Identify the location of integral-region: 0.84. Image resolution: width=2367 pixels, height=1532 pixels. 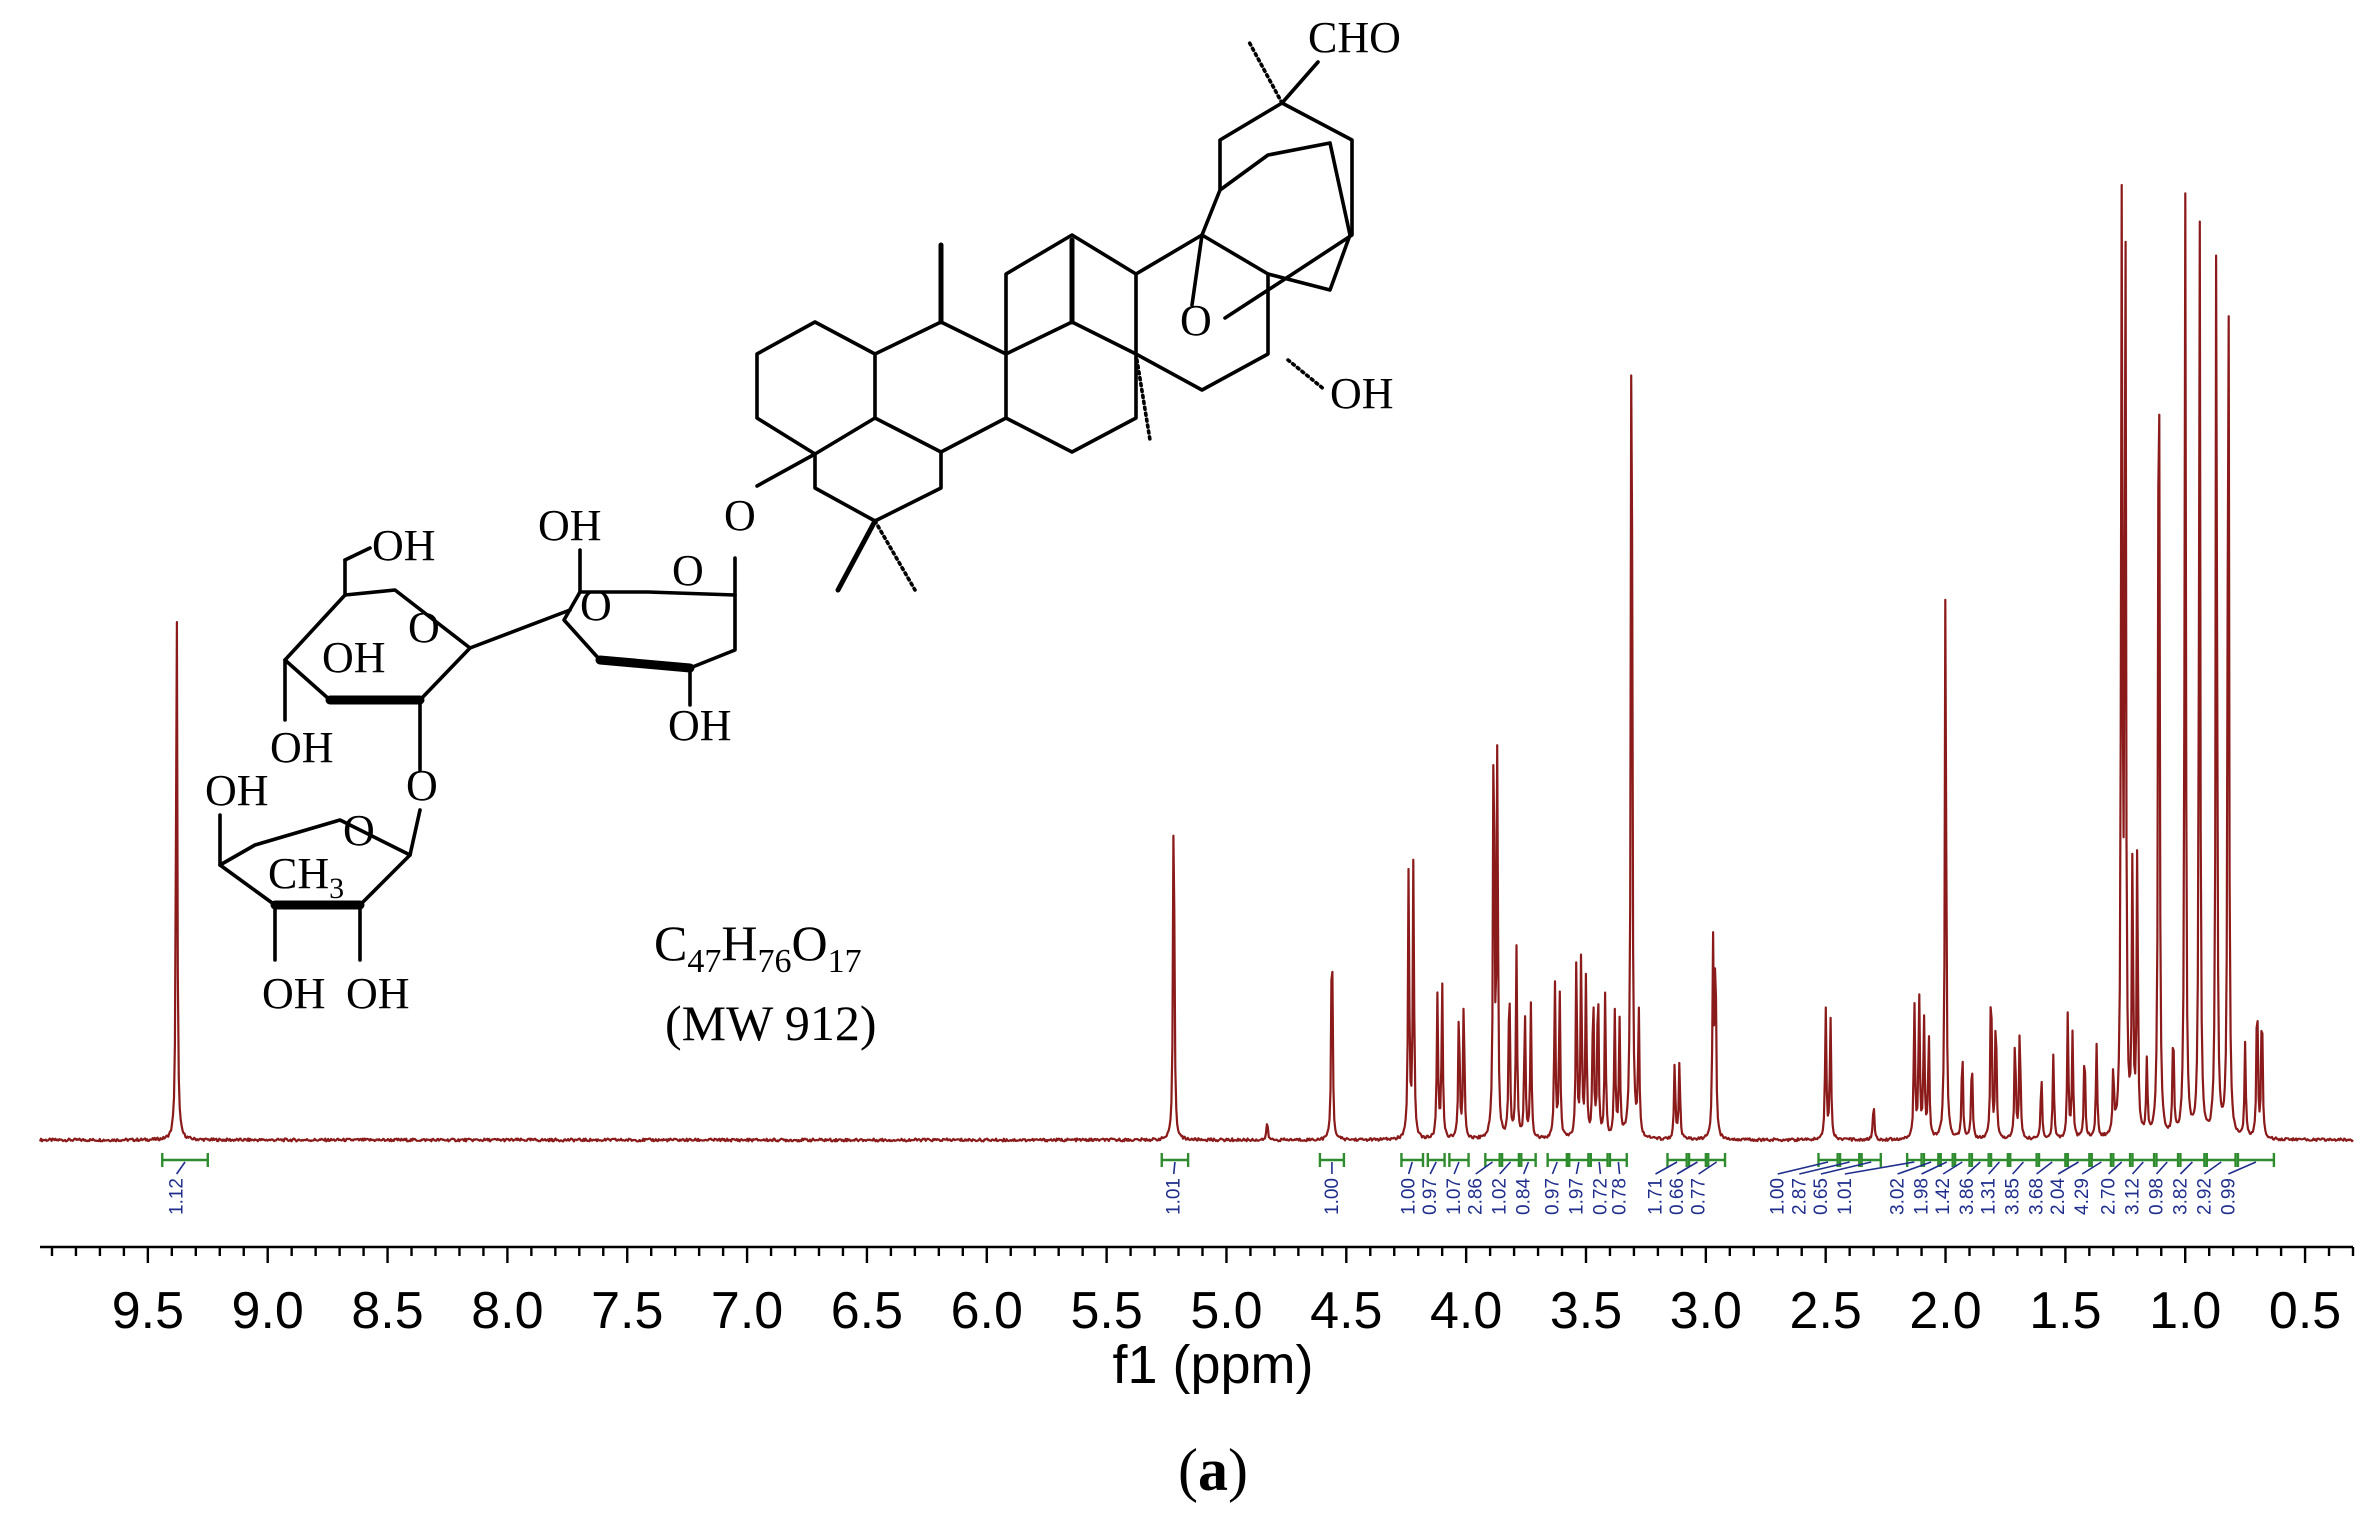
(1525, 1184).